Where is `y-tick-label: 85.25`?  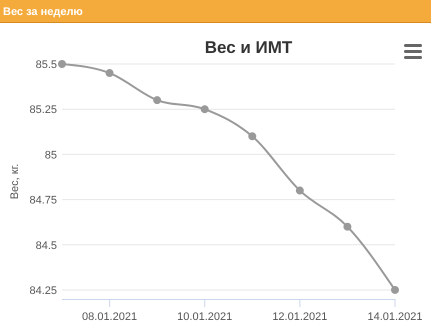 y-tick-label: 85.25 is located at coordinates (43, 110).